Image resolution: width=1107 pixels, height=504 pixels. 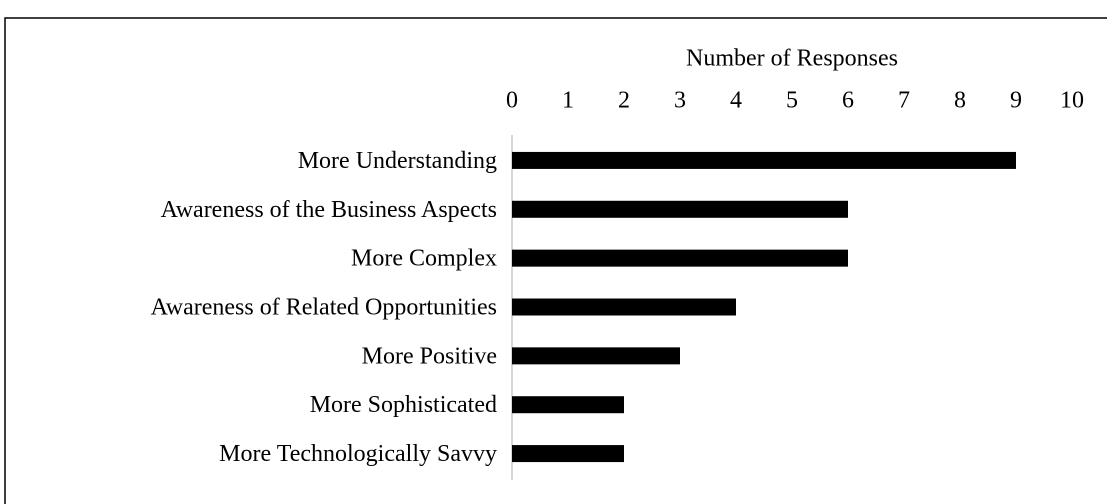 I want to click on x-tick-label: 7, so click(x=904, y=101).